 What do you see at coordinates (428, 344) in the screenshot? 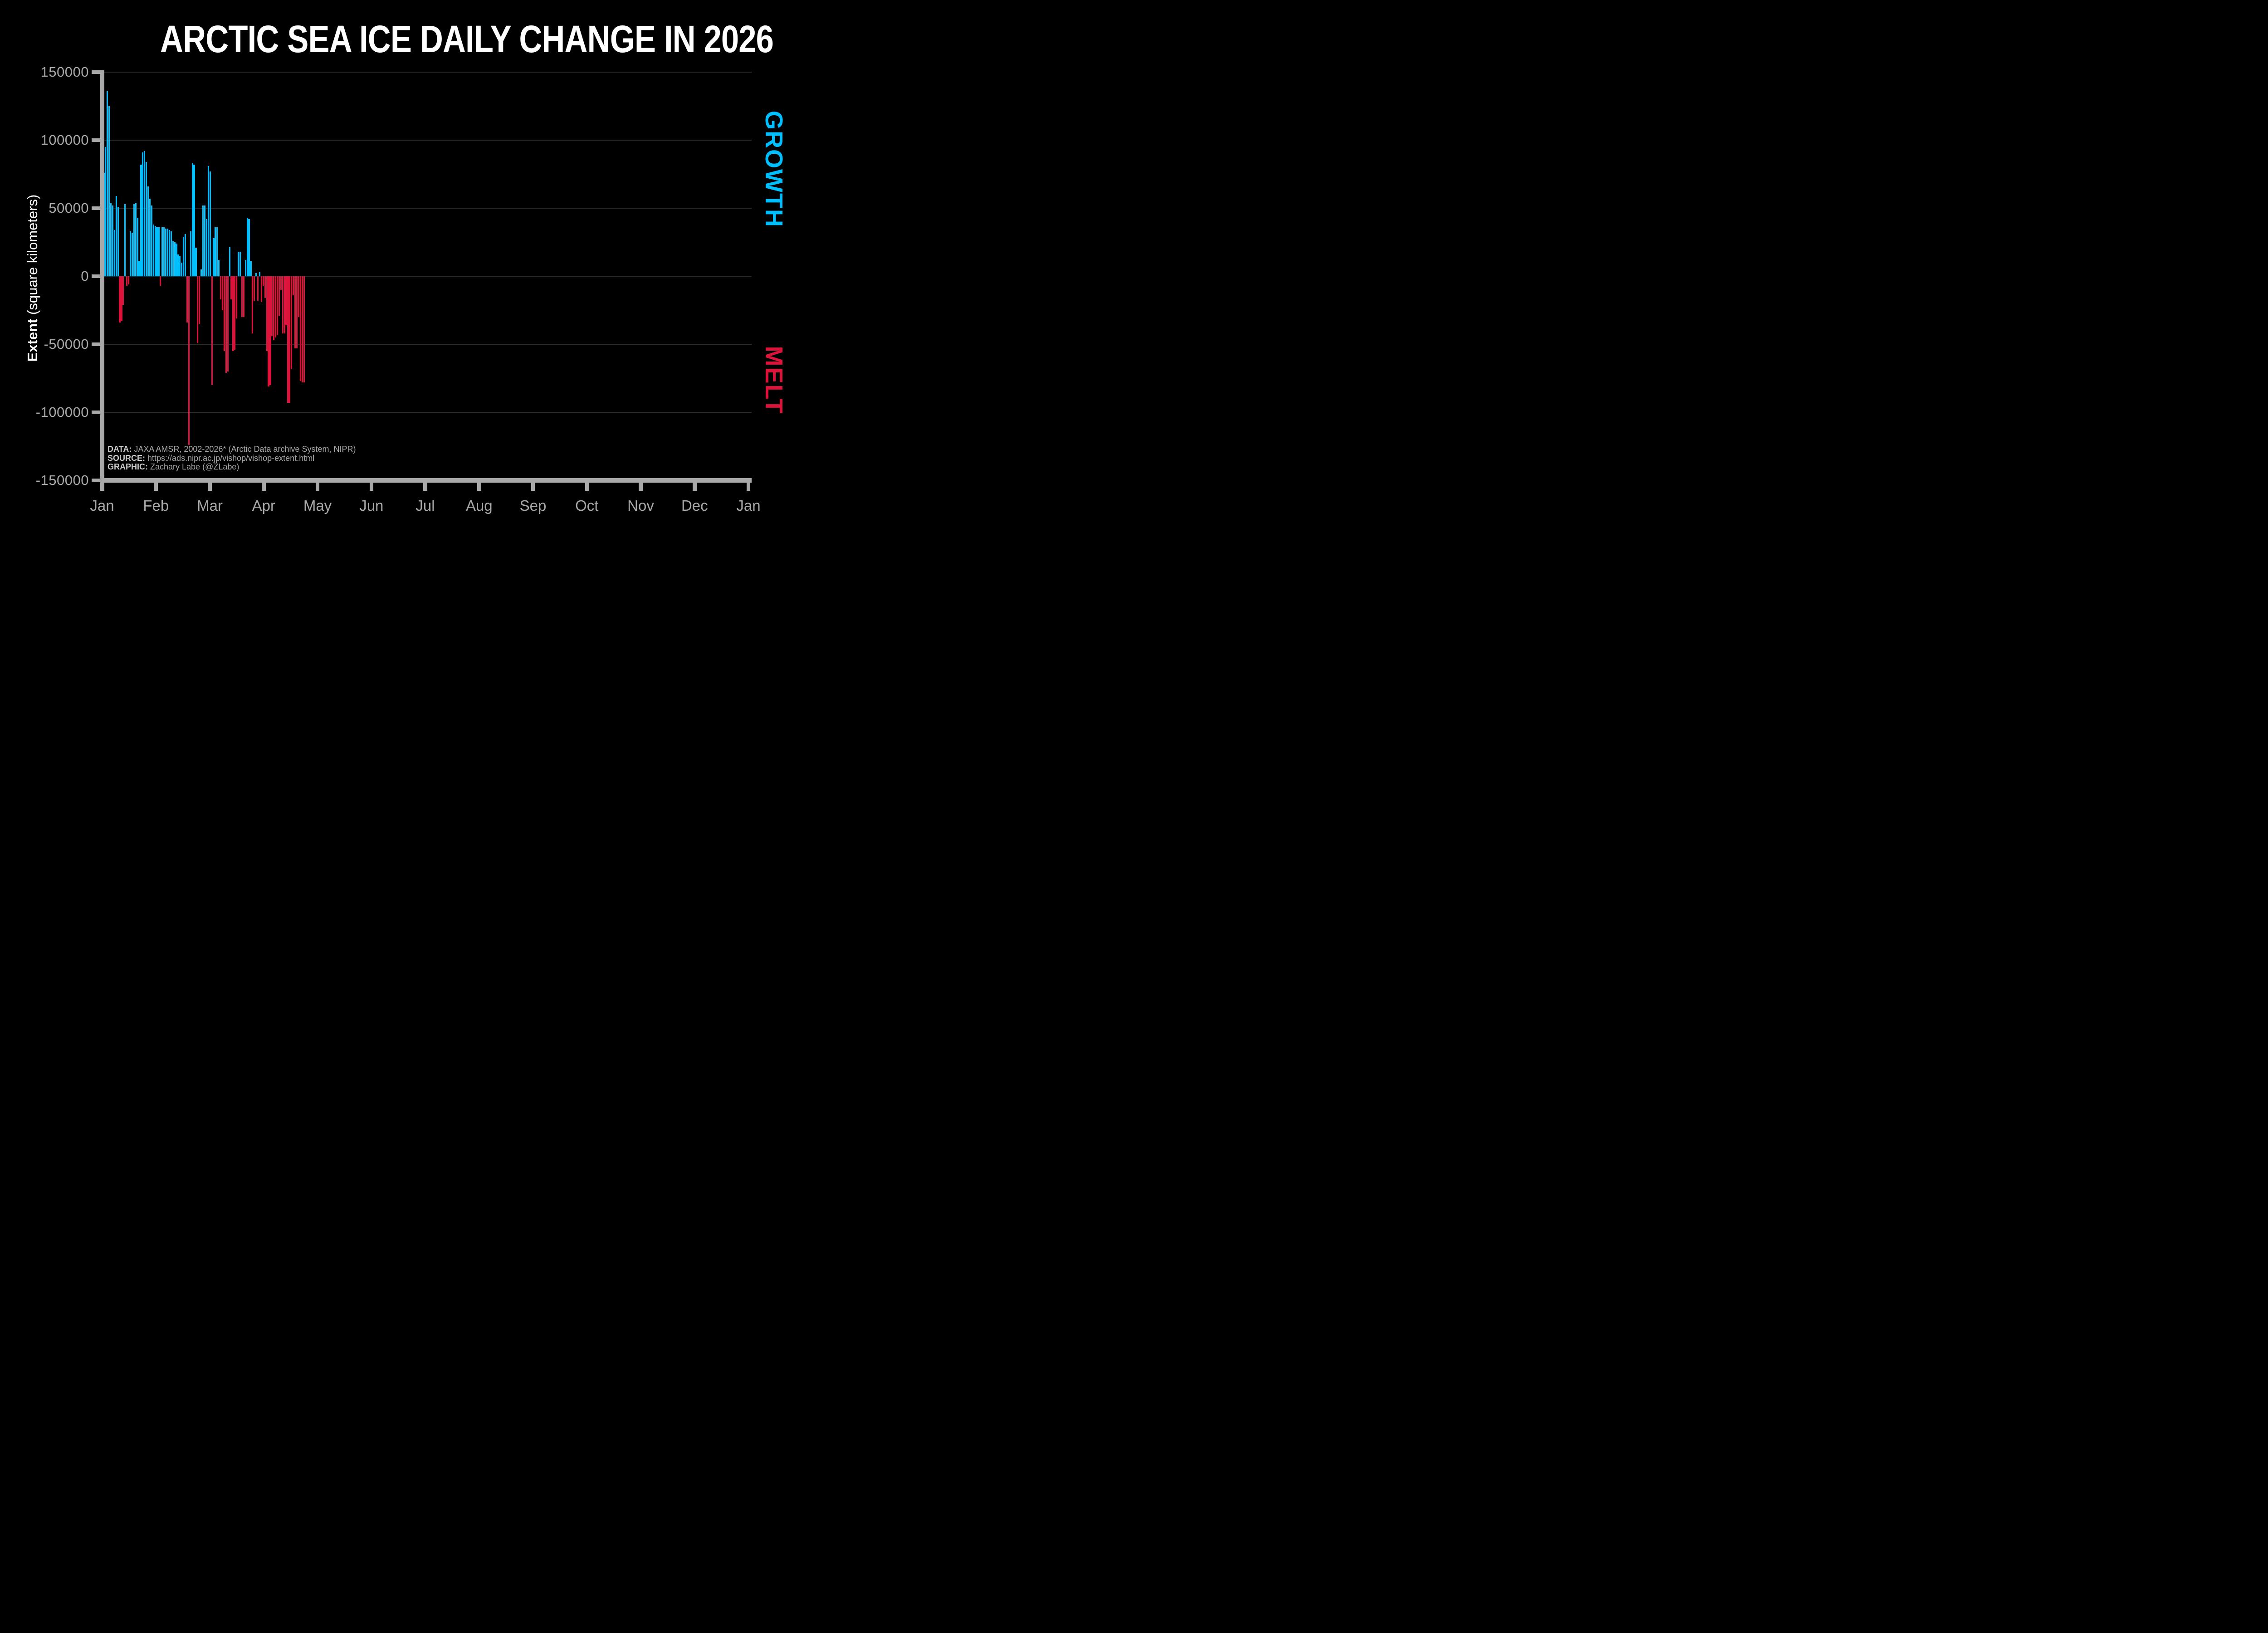
I see `gridline--50000` at bounding box center [428, 344].